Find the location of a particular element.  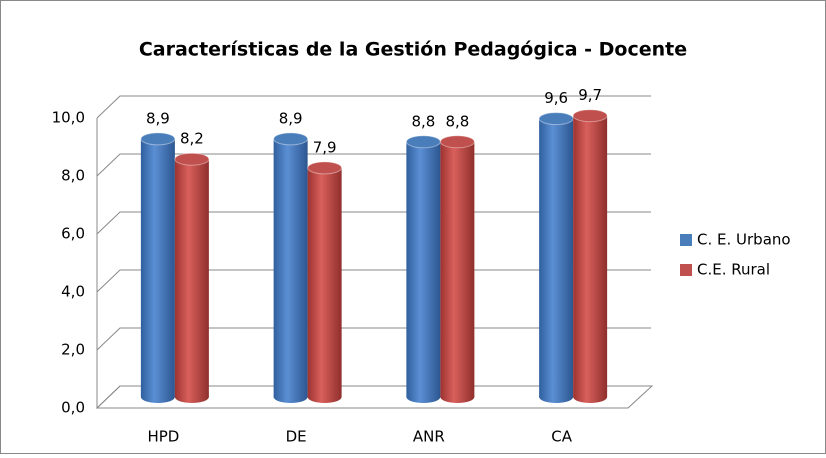

legend-label: C. E. Urbano is located at coordinates (744, 240).